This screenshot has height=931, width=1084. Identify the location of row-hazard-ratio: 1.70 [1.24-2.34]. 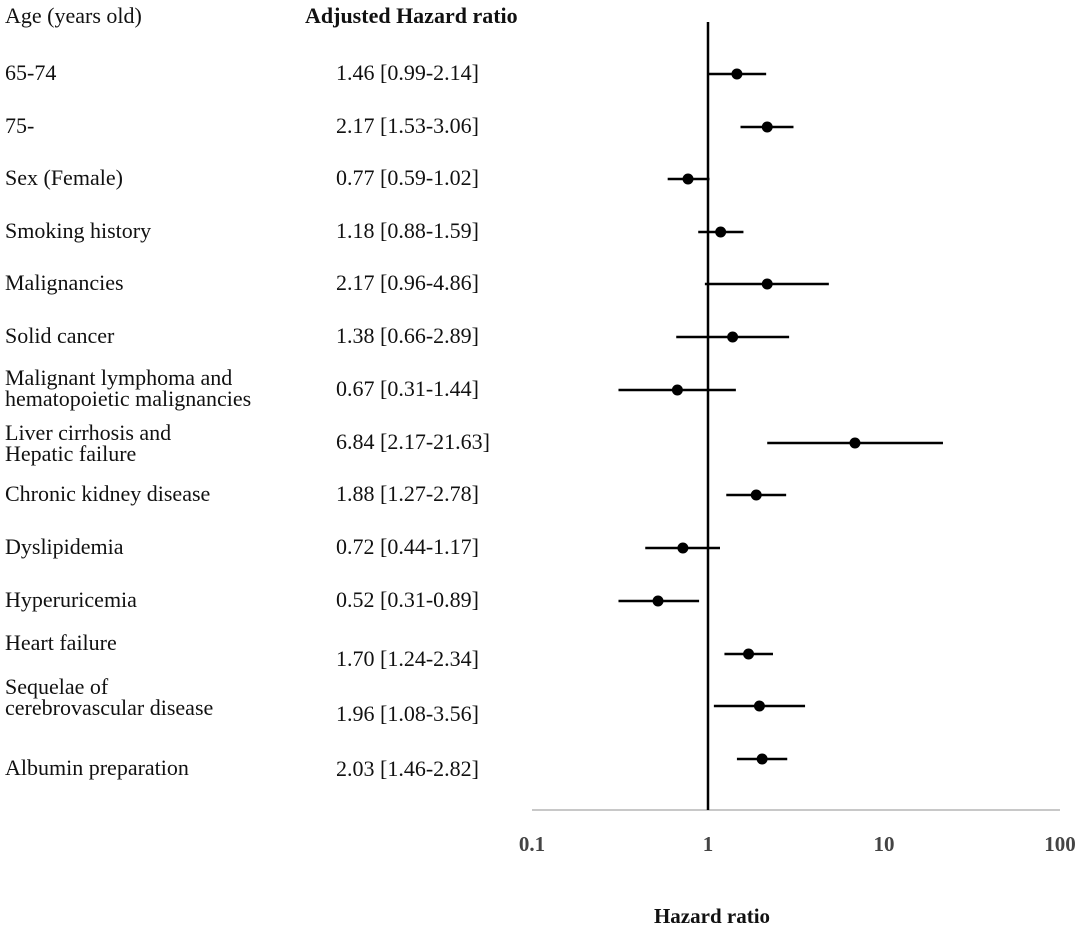
(407, 658).